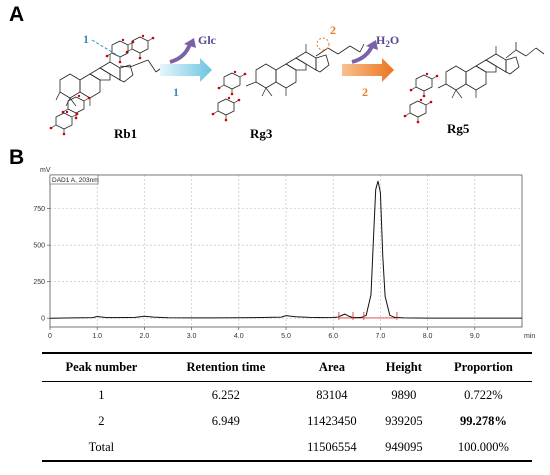  Describe the element at coordinates (176, 92) in the screenshot. I see `step-1-number: 1` at that location.